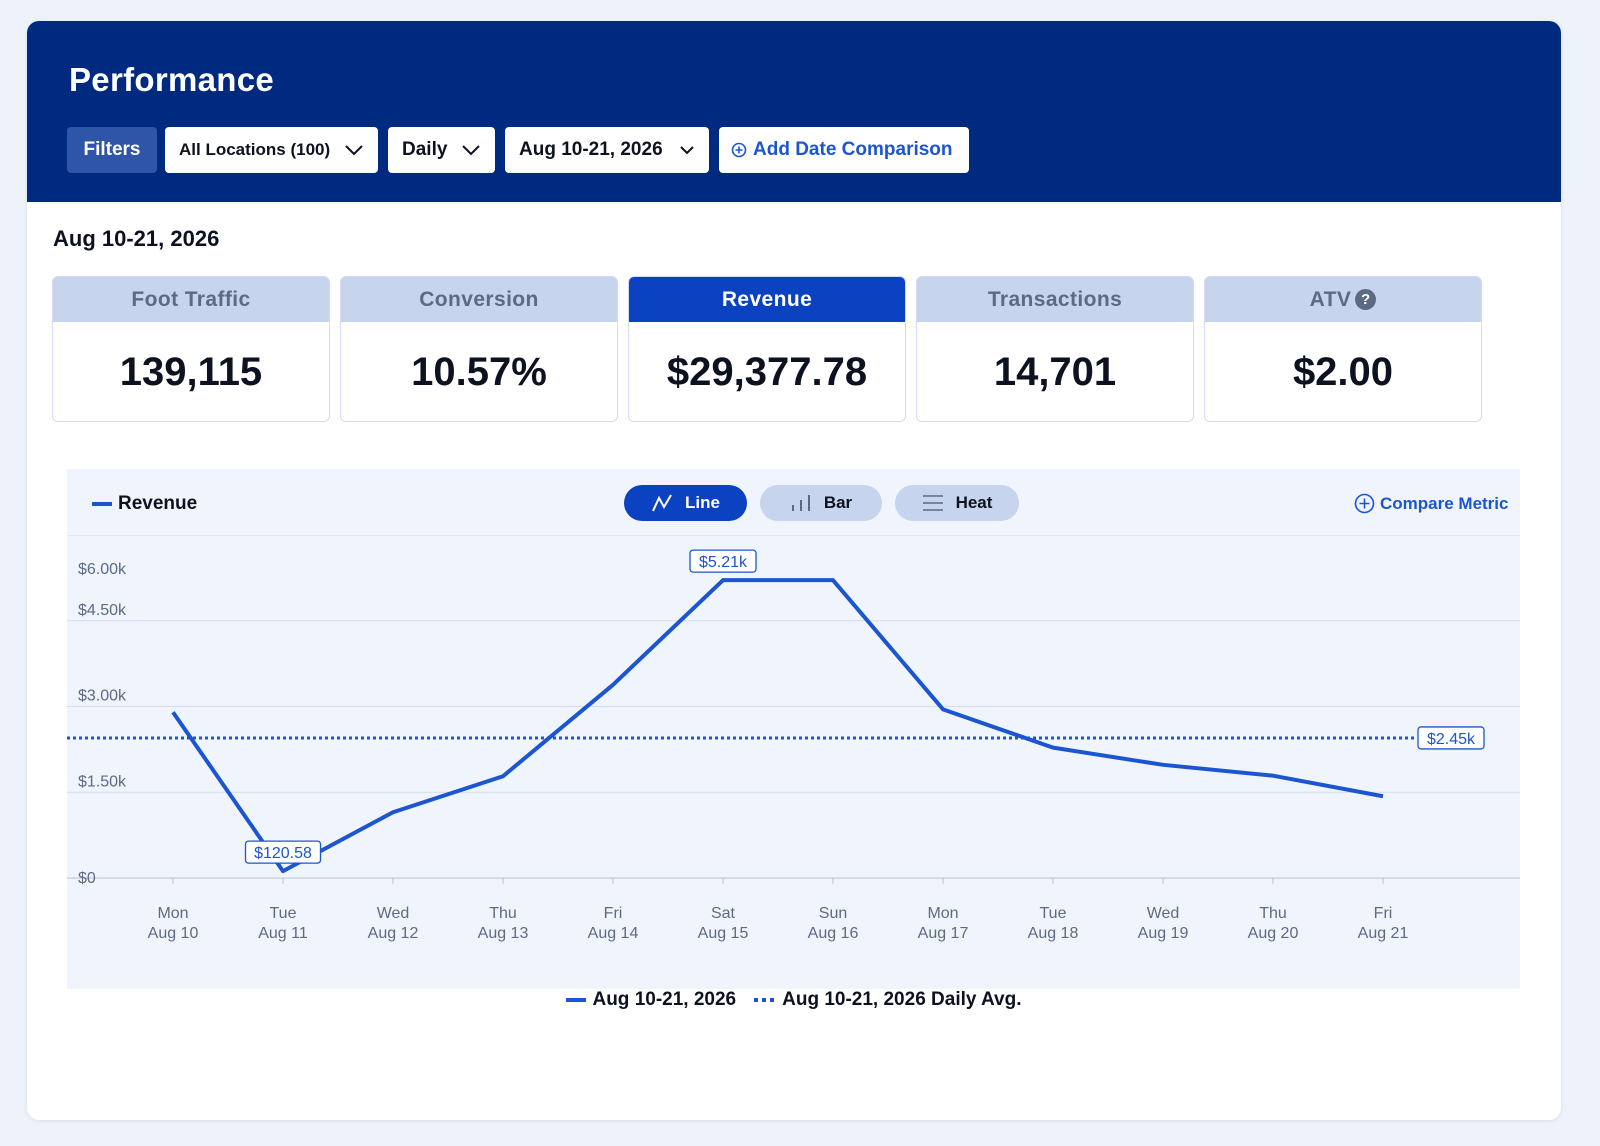  Describe the element at coordinates (1383, 933) in the screenshot. I see `x-tick-date: Aug 21` at that location.